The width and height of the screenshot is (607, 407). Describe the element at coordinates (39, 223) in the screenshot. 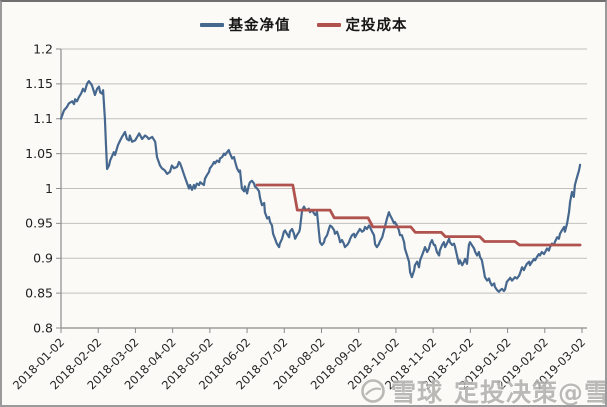

I see `y-tick-label: 0.95` at that location.